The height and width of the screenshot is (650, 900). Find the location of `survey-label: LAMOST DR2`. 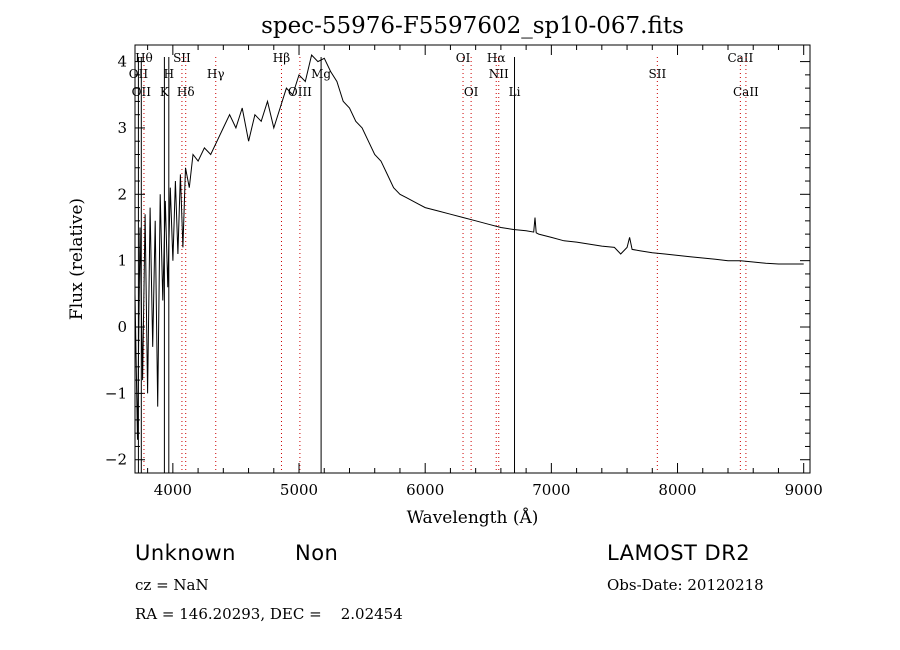

survey-label: LAMOST DR2 is located at coordinates (679, 553).